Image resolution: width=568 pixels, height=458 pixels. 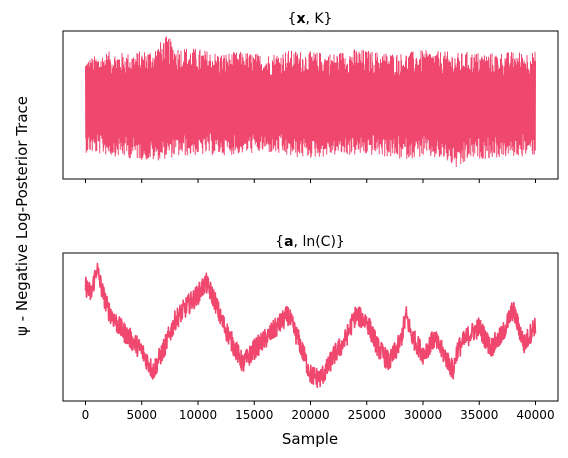 What do you see at coordinates (310, 415) in the screenshot?
I see `x-tick-label: 20000` at bounding box center [310, 415].